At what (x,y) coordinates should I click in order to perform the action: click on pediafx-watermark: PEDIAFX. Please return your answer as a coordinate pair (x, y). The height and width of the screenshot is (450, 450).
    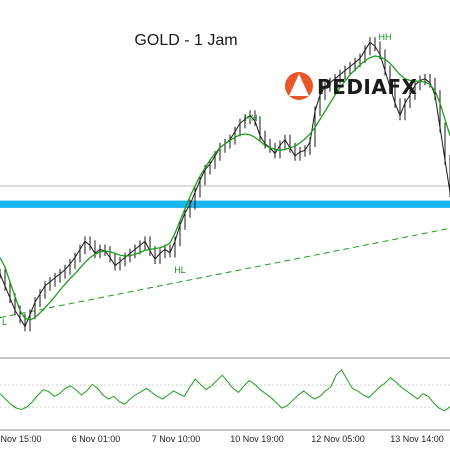
    Looking at the image, I should click on (351, 86).